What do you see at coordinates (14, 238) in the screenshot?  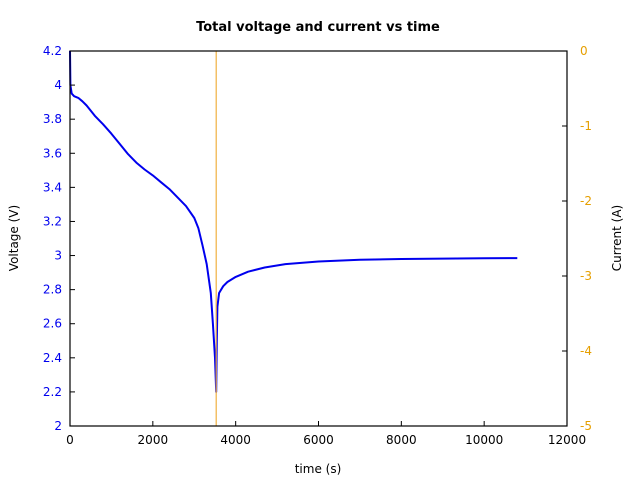 I see `y-axis-label: Voltage (V)` at bounding box center [14, 238].